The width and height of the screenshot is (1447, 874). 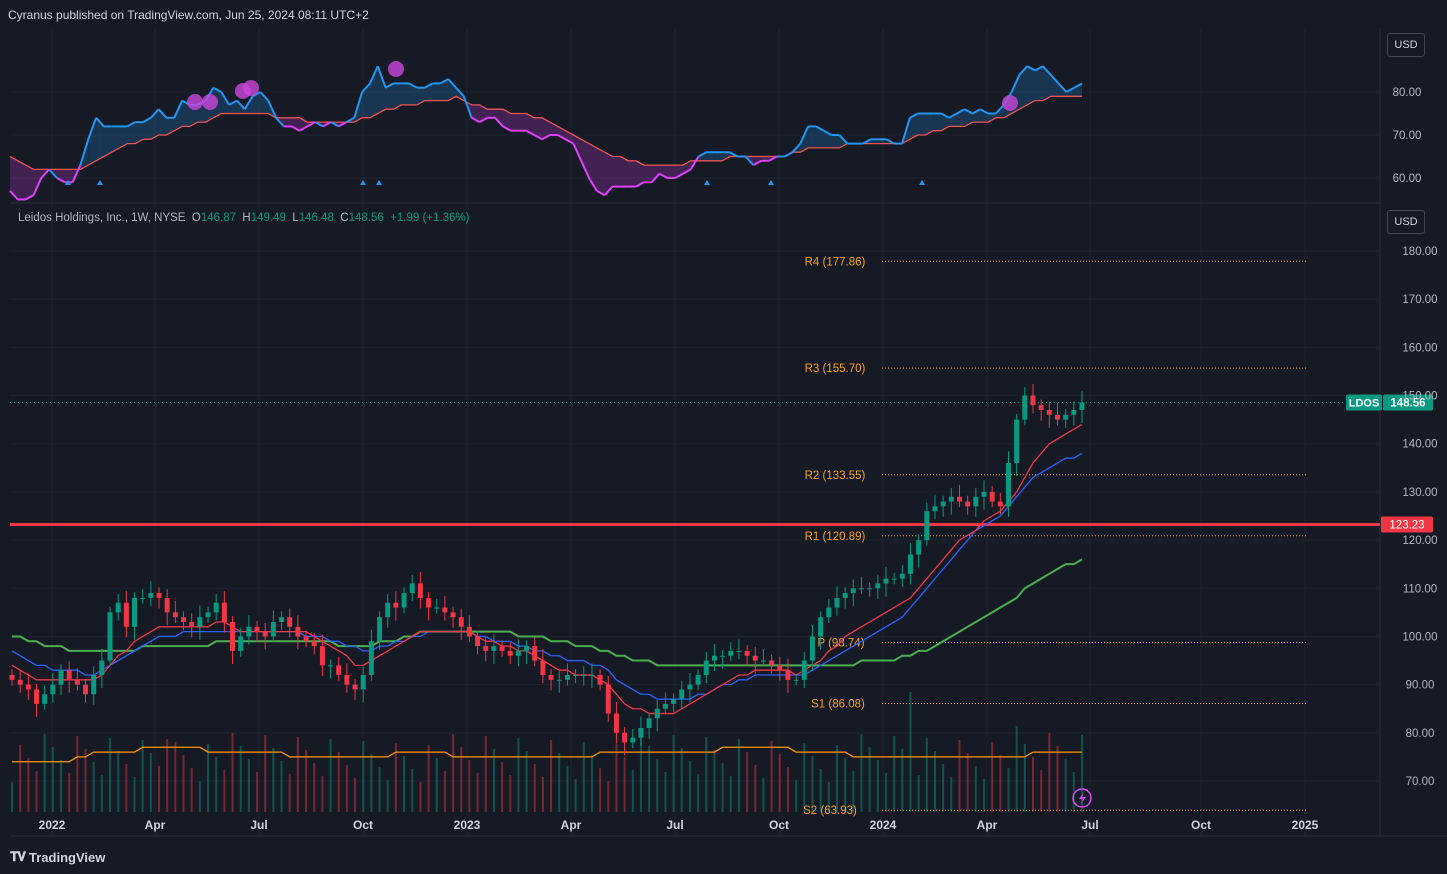 I want to click on currency-button-top: USD, so click(x=1406, y=45).